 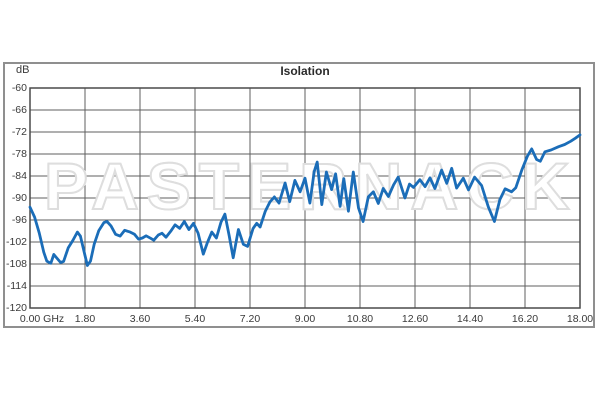 I want to click on x-tick-label: 14.40, so click(x=470, y=319).